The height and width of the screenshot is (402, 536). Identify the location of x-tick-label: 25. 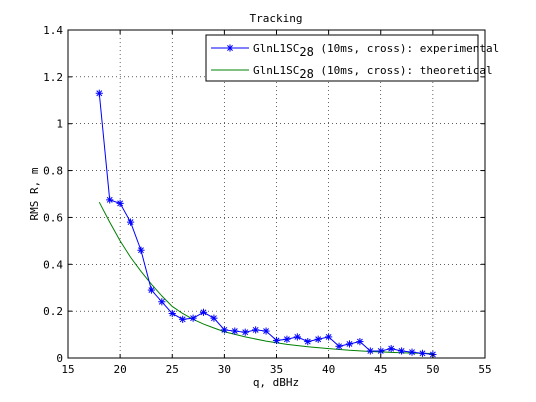
(172, 369).